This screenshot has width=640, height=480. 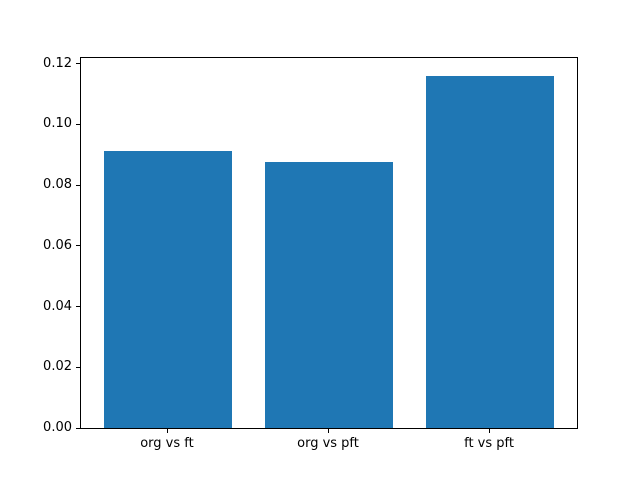 What do you see at coordinates (57, 427) in the screenshot?
I see `y-tick-label: 0.00` at bounding box center [57, 427].